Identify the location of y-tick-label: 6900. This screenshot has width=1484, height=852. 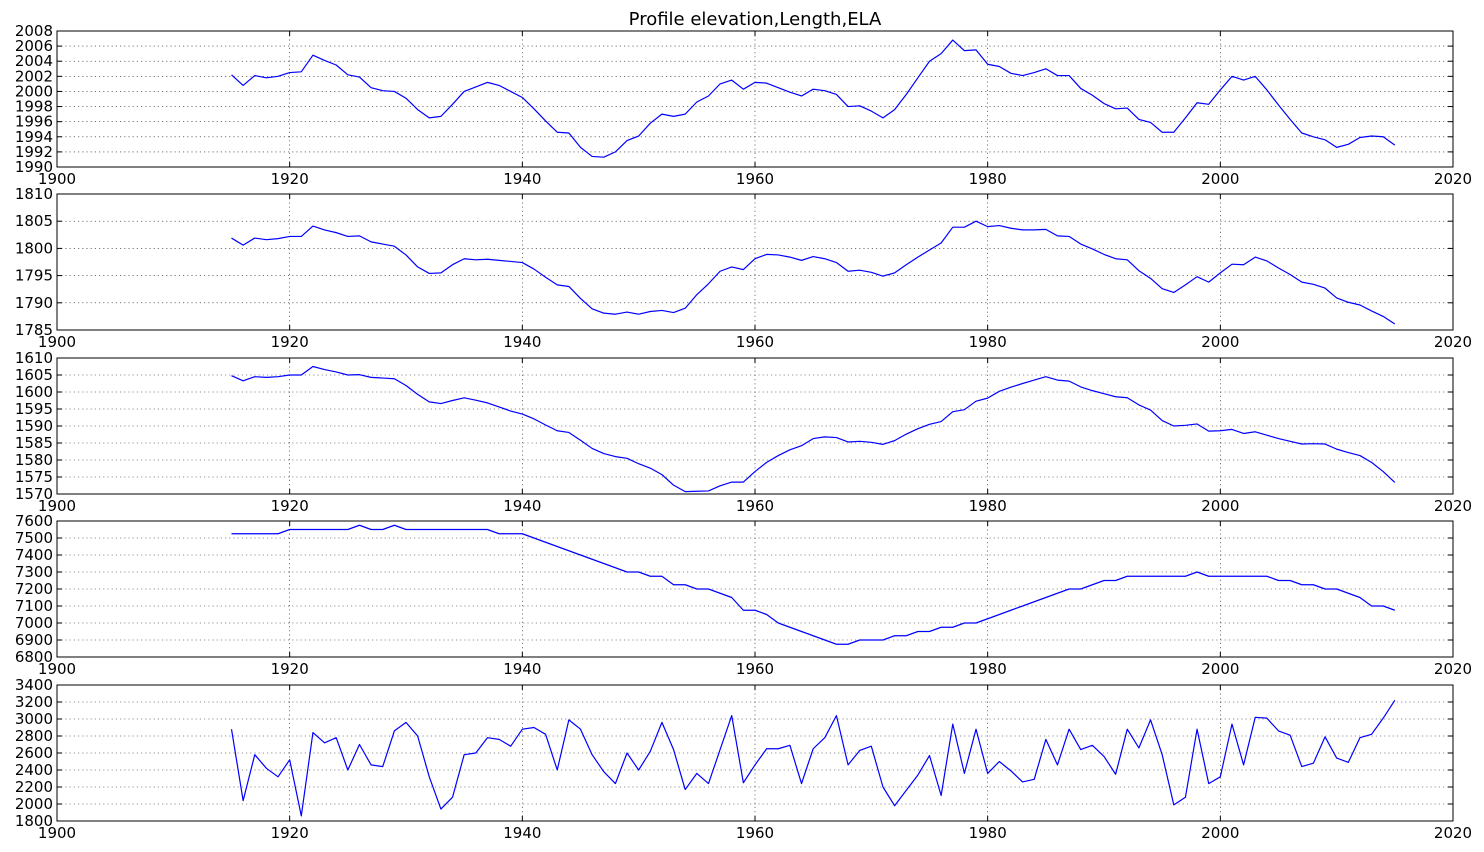
(34, 640).